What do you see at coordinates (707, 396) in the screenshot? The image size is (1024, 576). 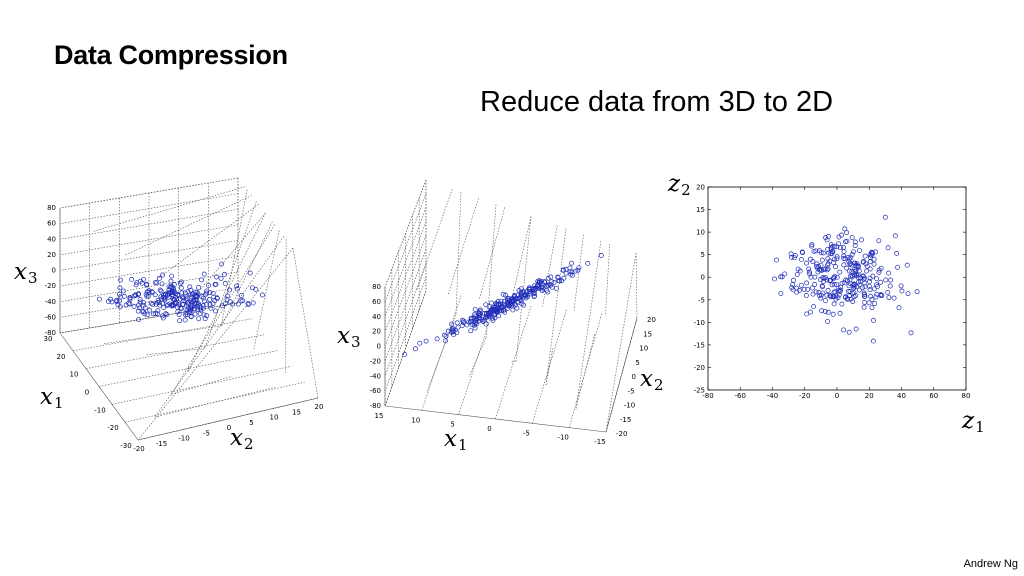 I see `x-tick-label: -80` at bounding box center [707, 396].